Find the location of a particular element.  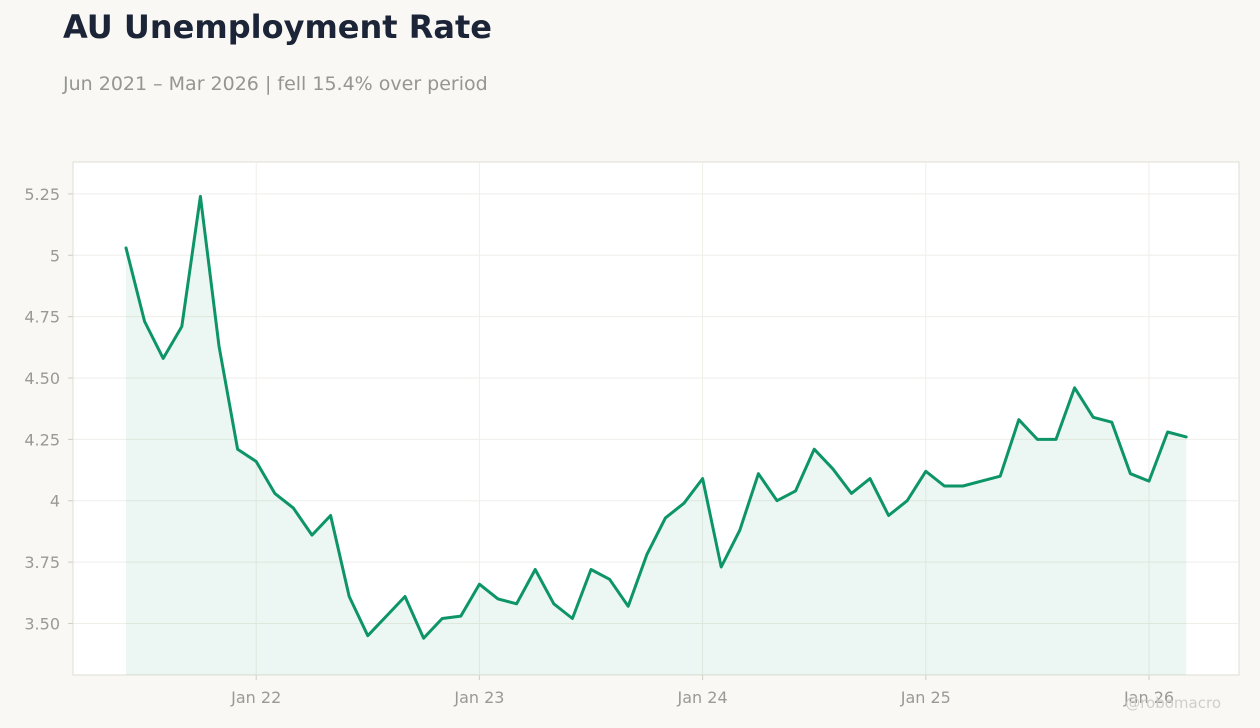

y-tick-label: 3.50 is located at coordinates (42, 623).